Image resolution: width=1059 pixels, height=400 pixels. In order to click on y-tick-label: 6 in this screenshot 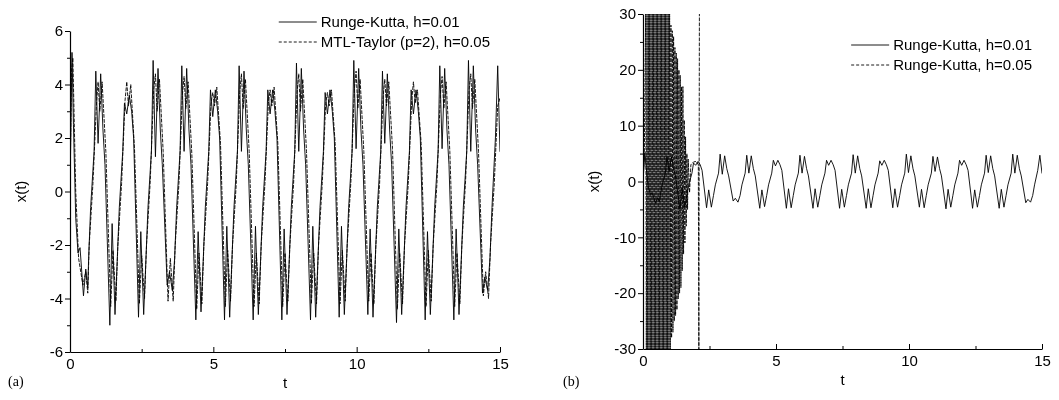, I will do `click(58, 31)`.